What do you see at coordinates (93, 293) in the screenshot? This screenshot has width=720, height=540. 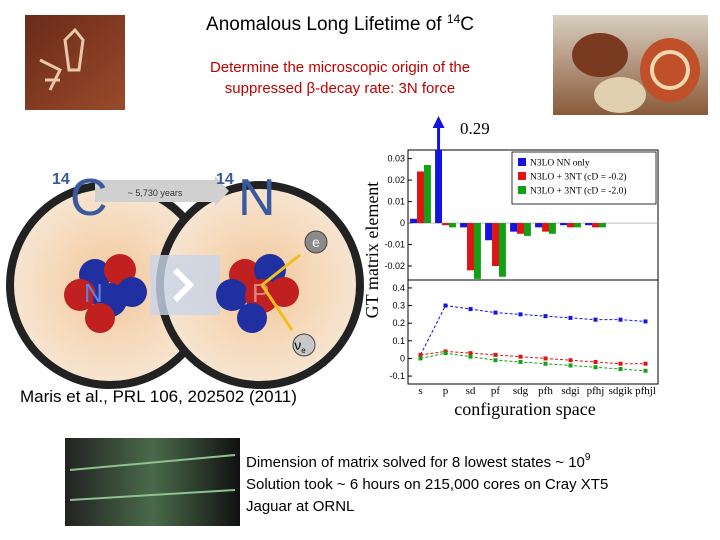 I see `core-label: N` at bounding box center [93, 293].